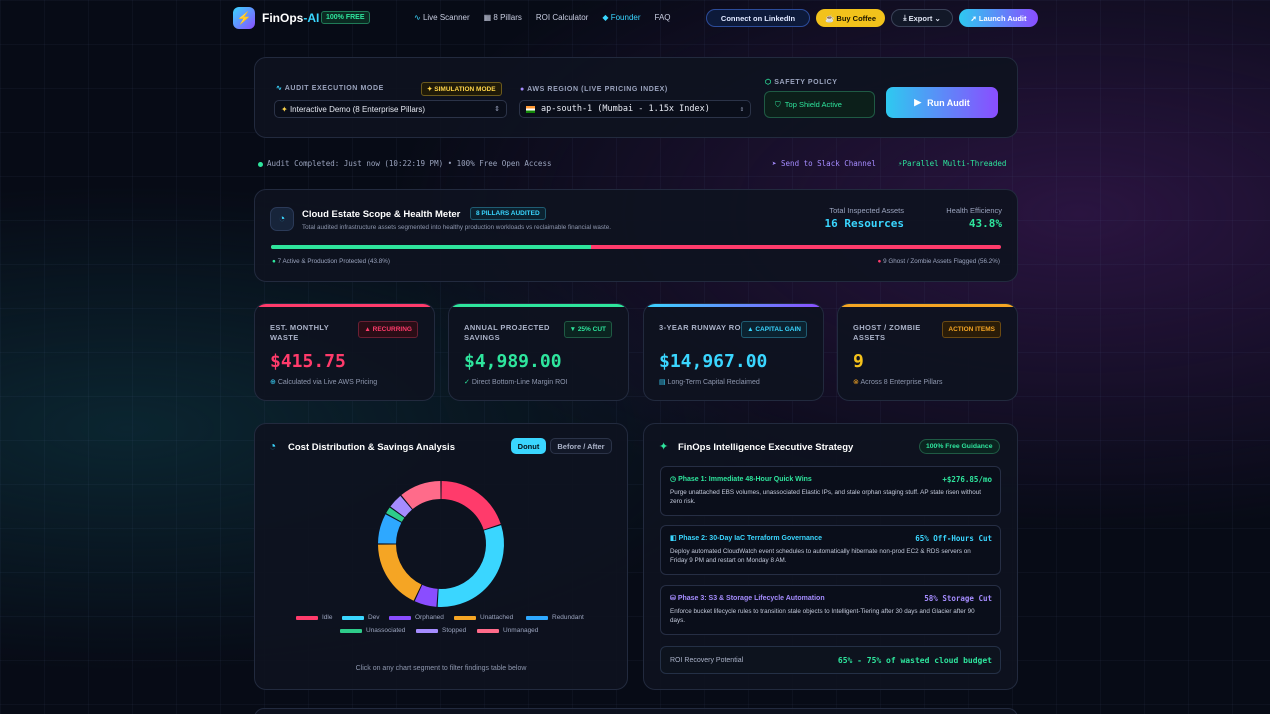 This screenshot has height=714, width=1270. What do you see at coordinates (361, 617) in the screenshot?
I see `legend-item-dev: Dev` at bounding box center [361, 617].